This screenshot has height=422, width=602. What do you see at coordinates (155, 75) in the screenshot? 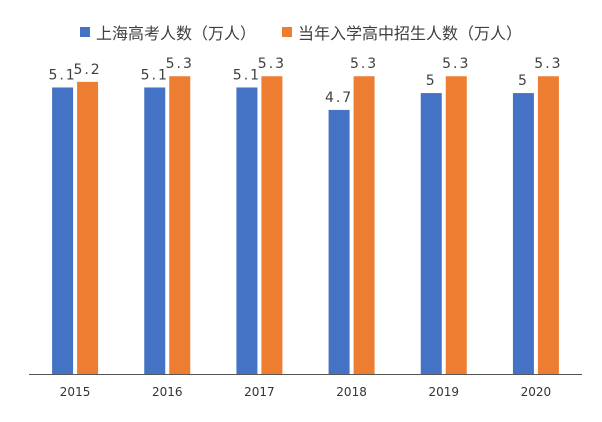
I see `data-label-2016-series-1: 5.1` at bounding box center [155, 75].